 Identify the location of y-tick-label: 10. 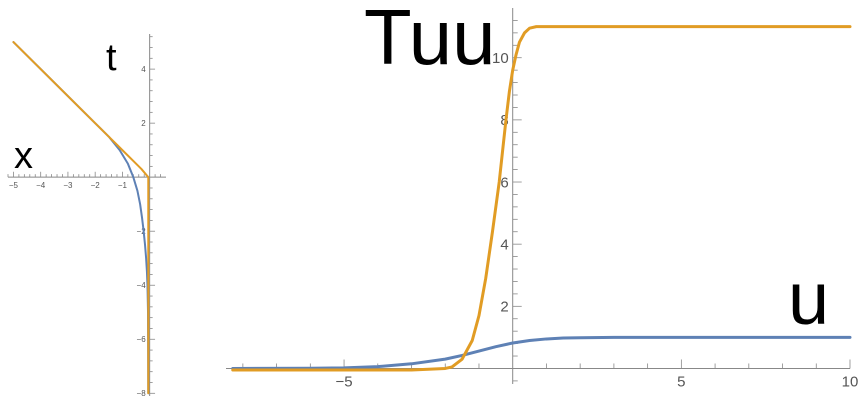
(500, 58).